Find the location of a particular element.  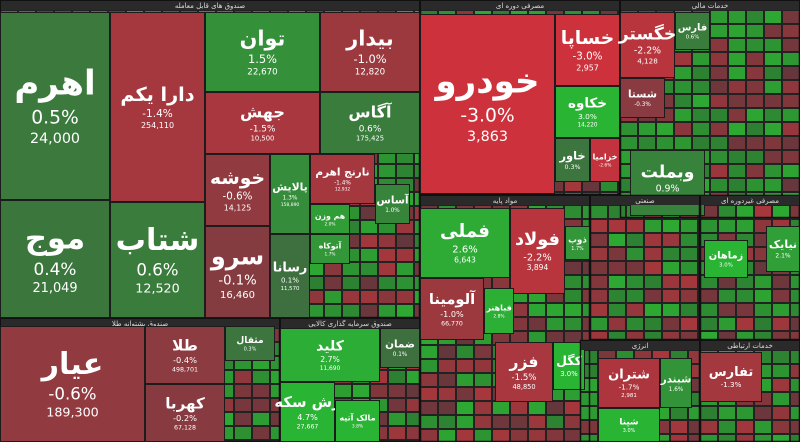

stock-price: 158,890 is located at coordinates (290, 205).